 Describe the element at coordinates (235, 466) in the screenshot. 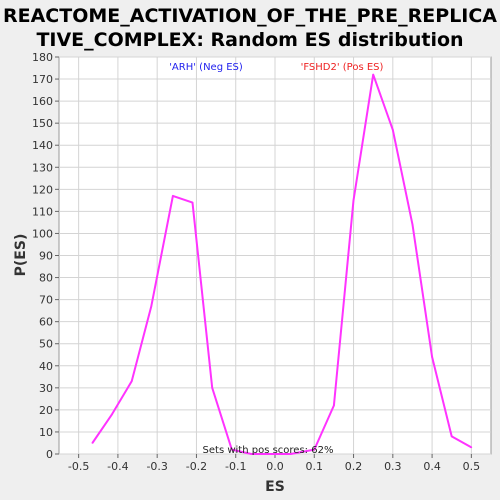

I see `x-tick-label: -0.1` at that location.